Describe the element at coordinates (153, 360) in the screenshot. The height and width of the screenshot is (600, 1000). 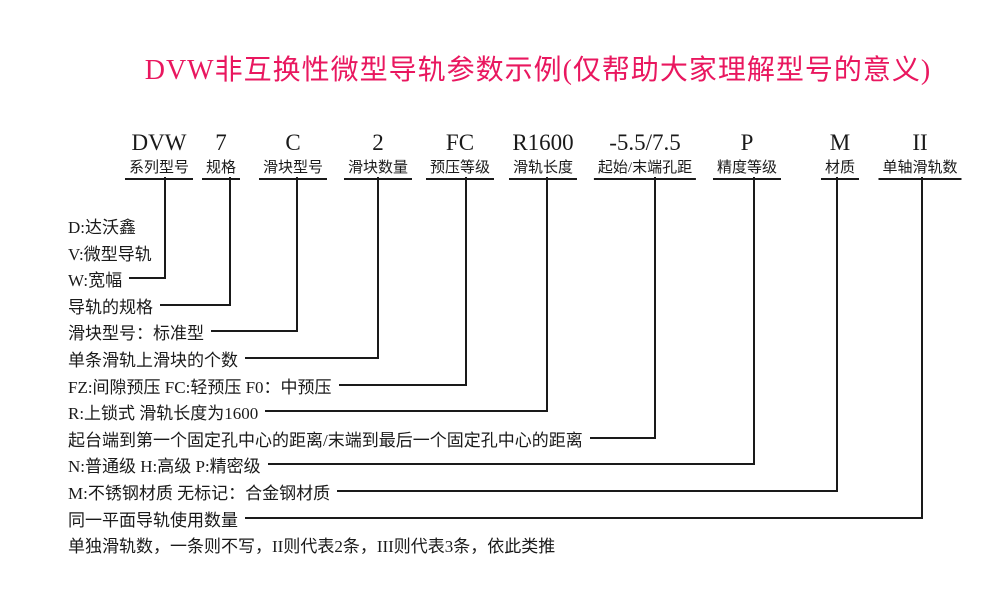
I see `explanation-text: 单条滑轨上滑块的个数` at that location.